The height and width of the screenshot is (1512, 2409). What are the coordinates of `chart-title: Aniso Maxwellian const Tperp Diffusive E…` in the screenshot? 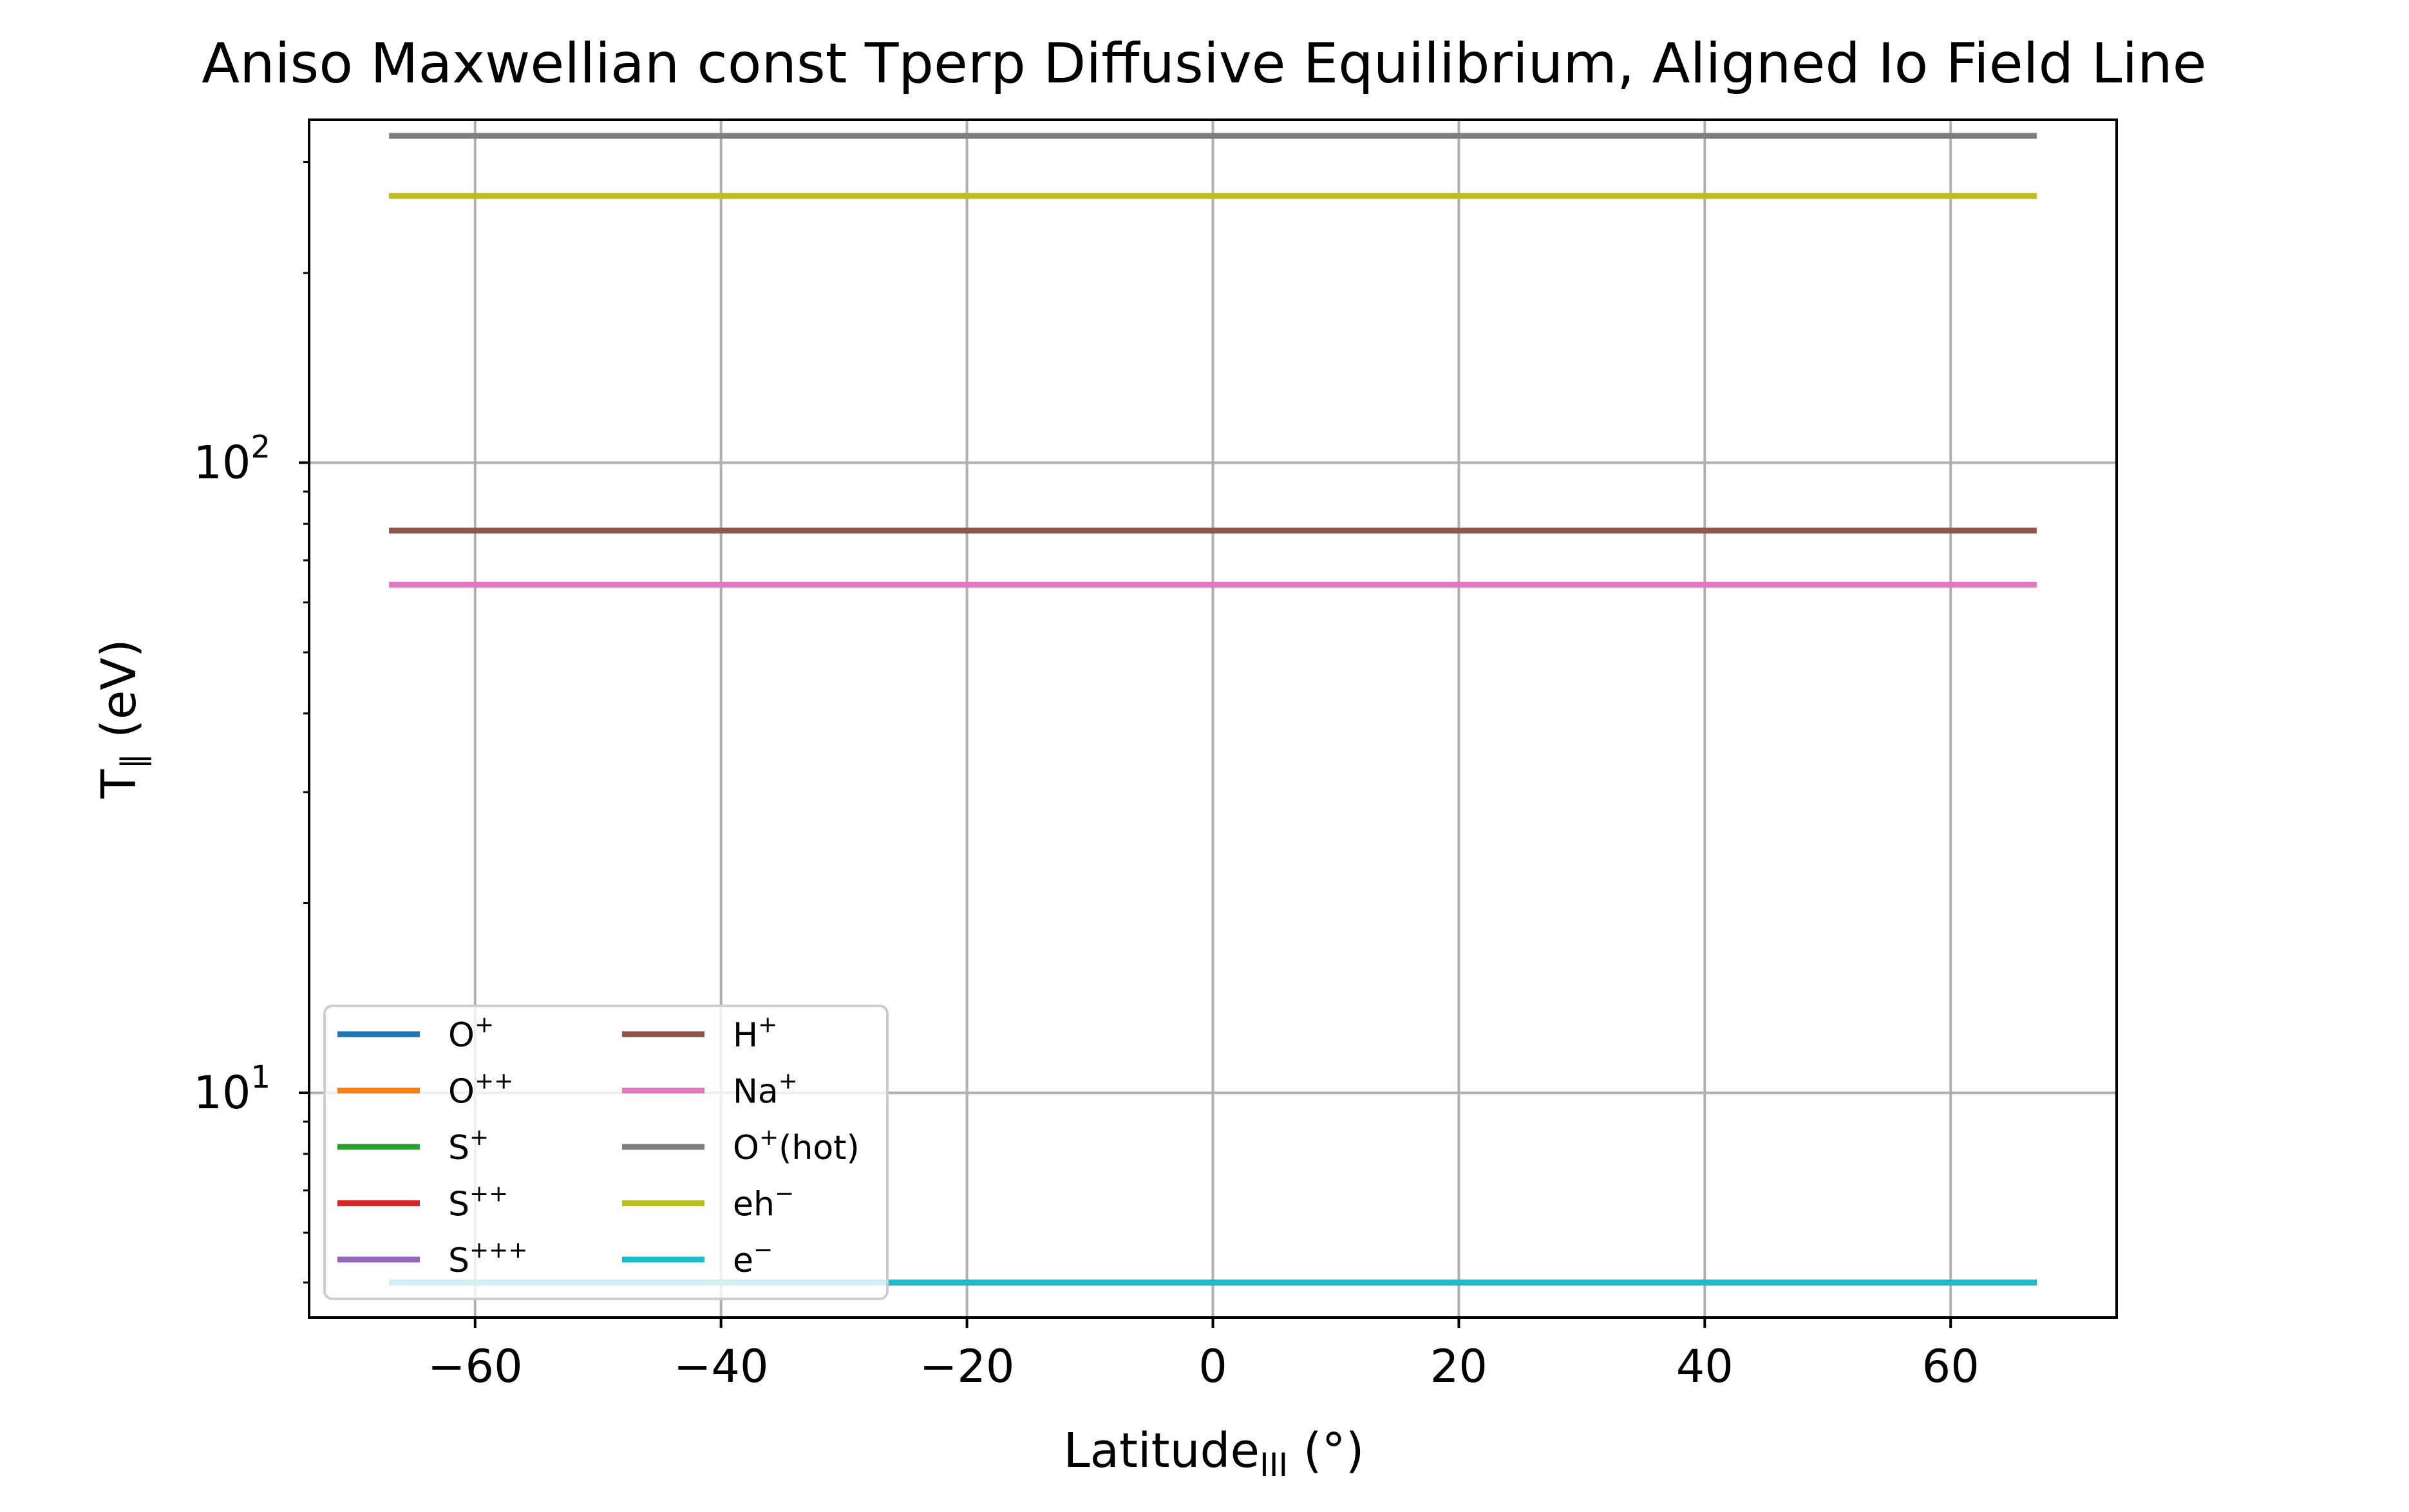 It's located at (1204, 64).